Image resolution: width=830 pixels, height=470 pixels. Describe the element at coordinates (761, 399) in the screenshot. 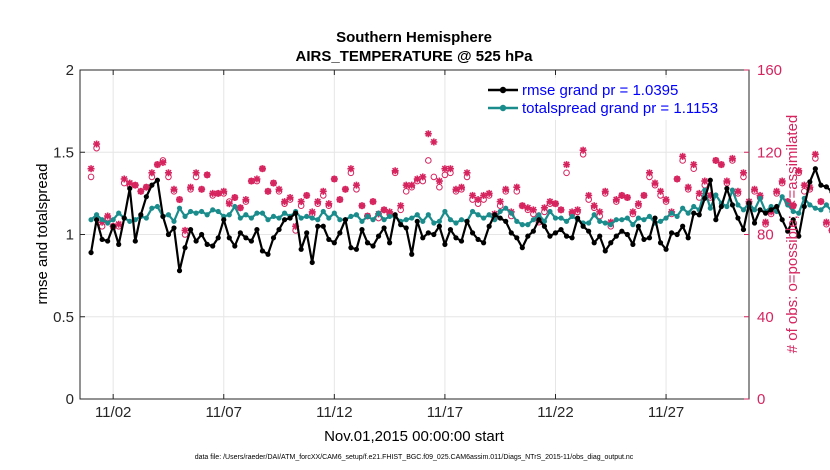

I see `y-right-tick-label: 0` at that location.